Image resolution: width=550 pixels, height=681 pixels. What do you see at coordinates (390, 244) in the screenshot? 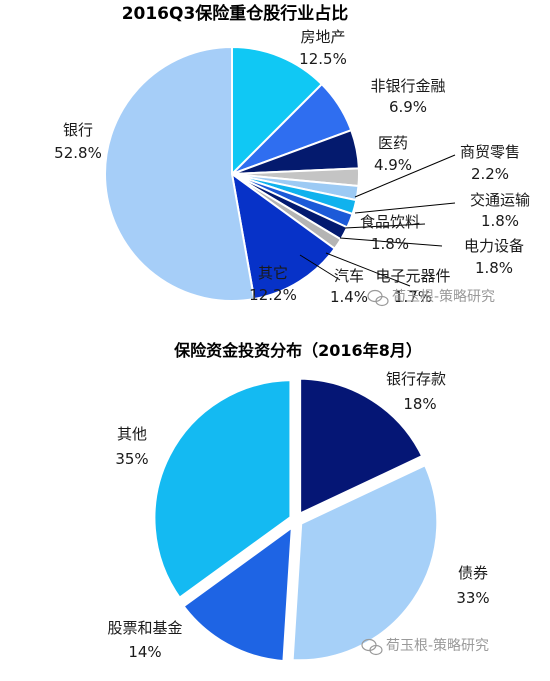
I see `value-food-bev: 1.8%` at bounding box center [390, 244].